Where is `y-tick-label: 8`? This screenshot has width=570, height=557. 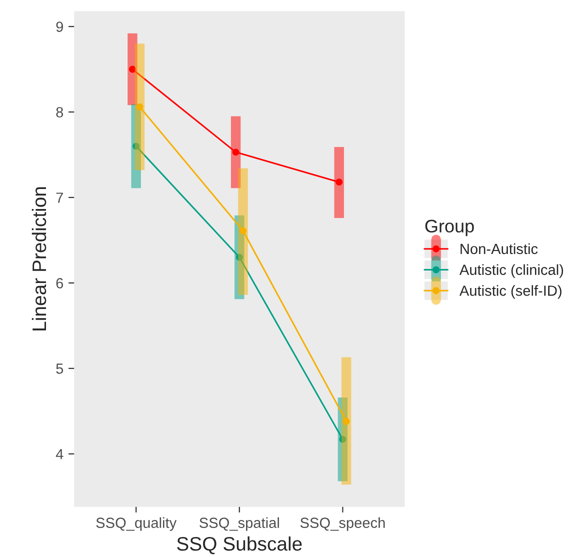
y-tick-label: 8 is located at coordinates (60, 112).